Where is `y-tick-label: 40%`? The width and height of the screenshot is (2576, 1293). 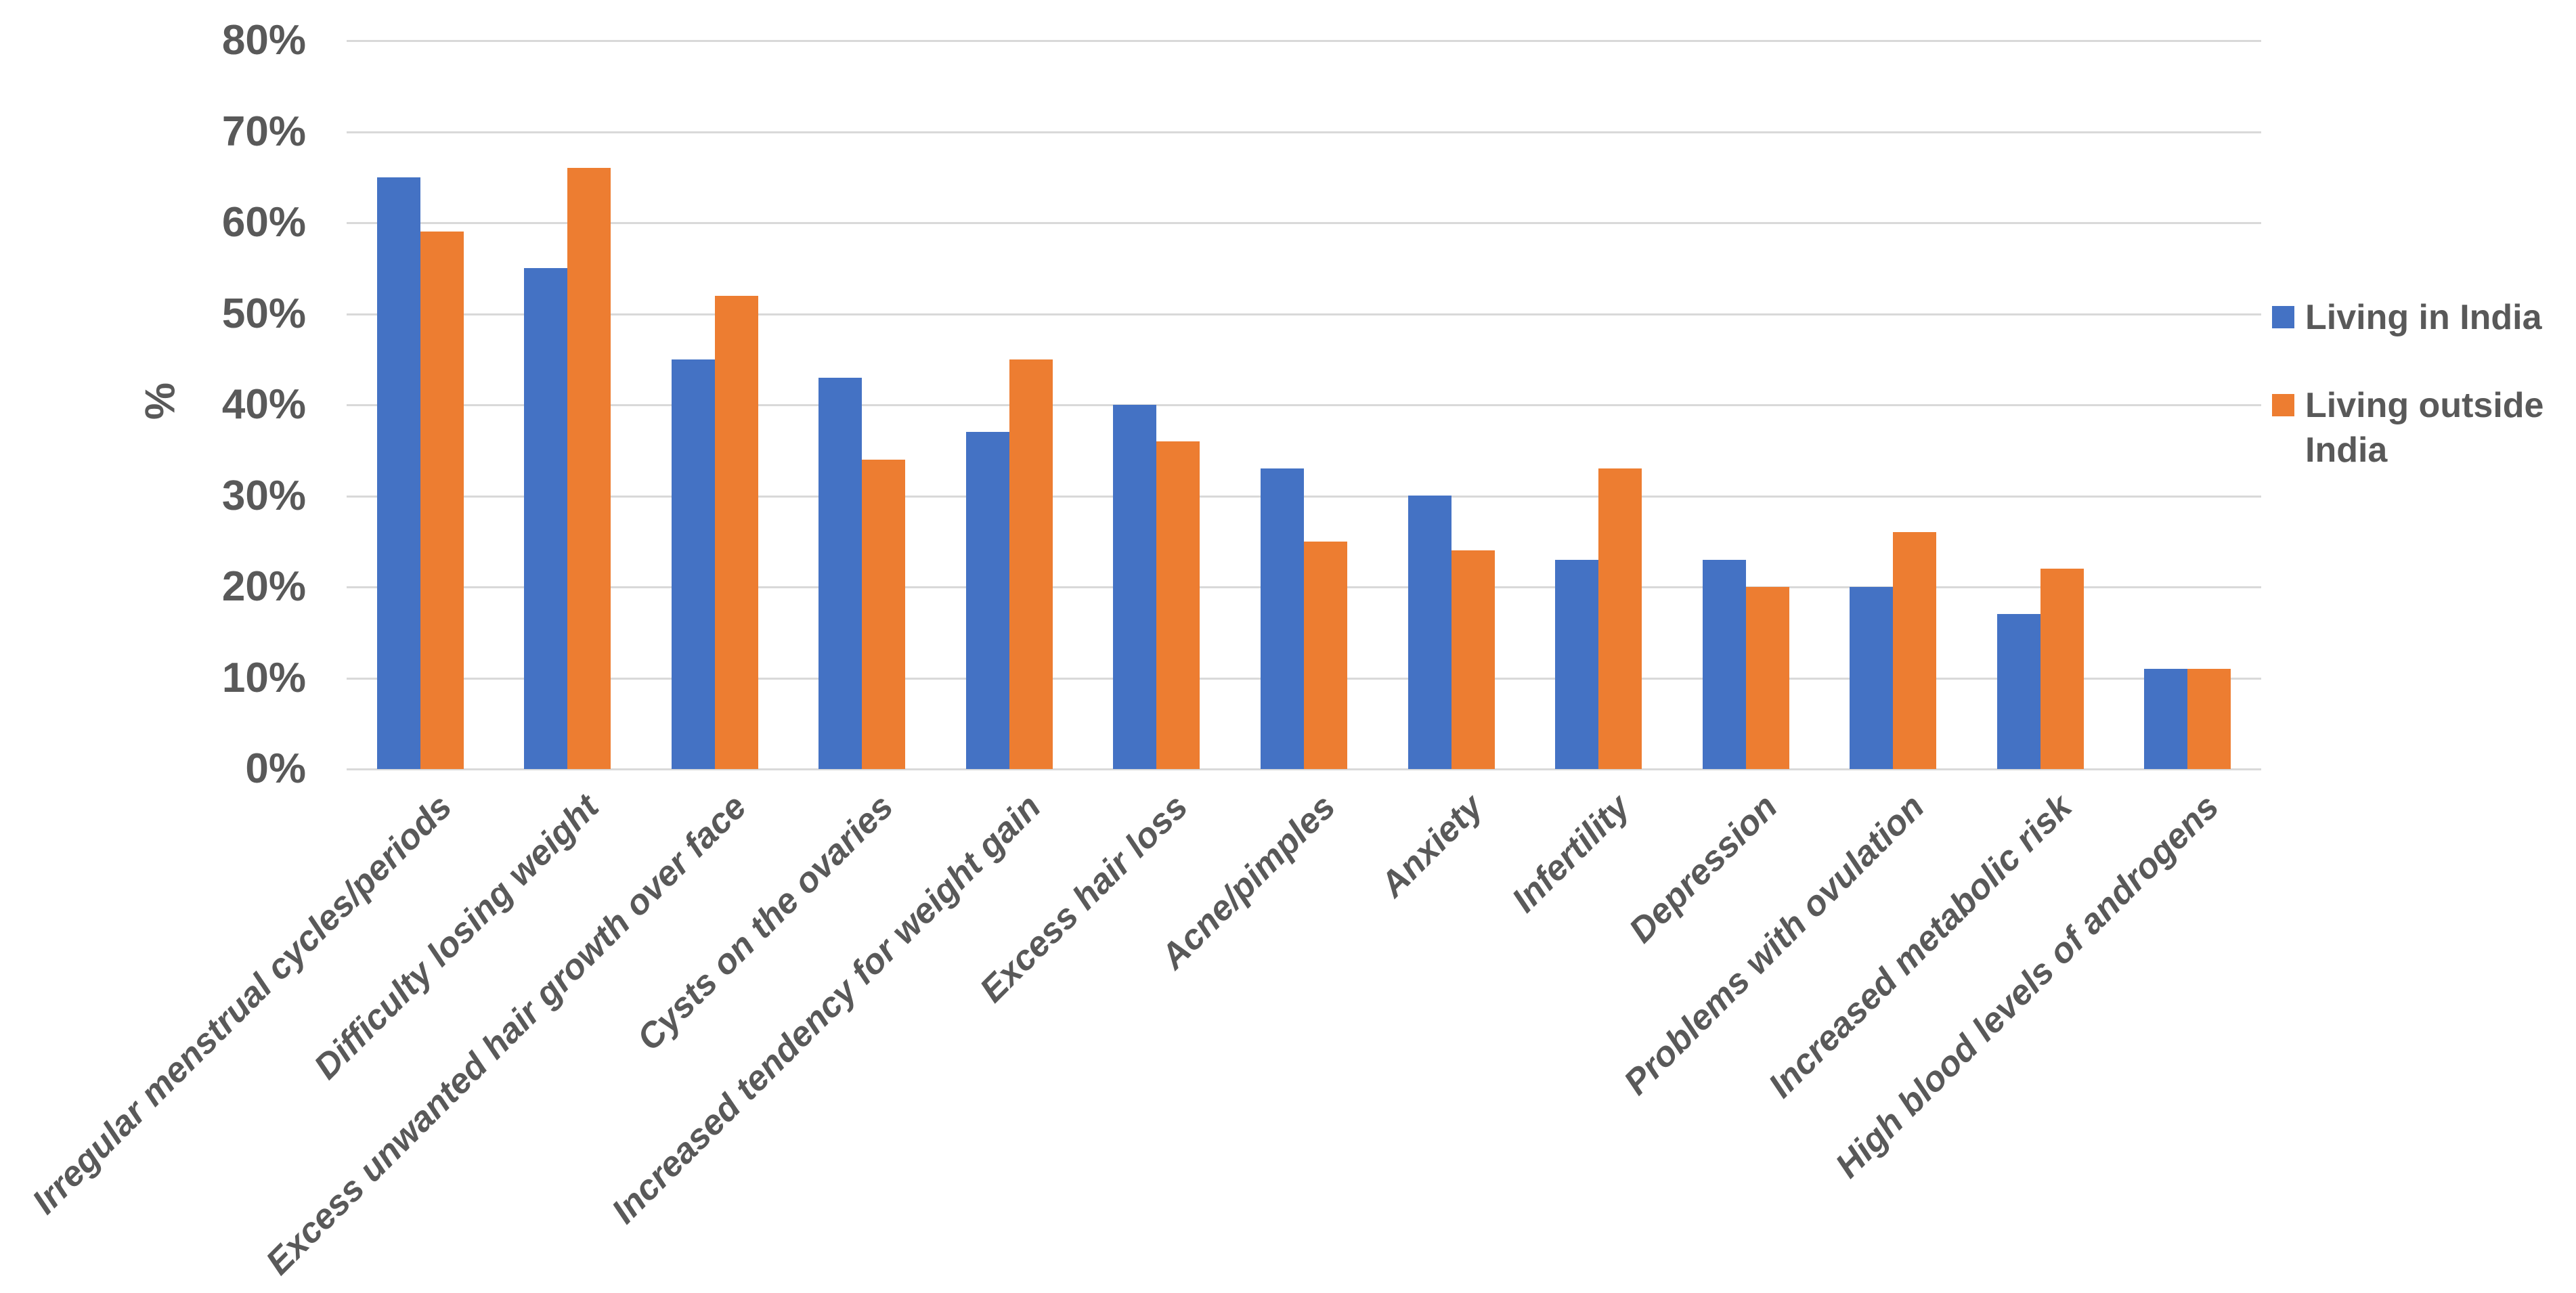
y-tick-label: 40% is located at coordinates (263, 404).